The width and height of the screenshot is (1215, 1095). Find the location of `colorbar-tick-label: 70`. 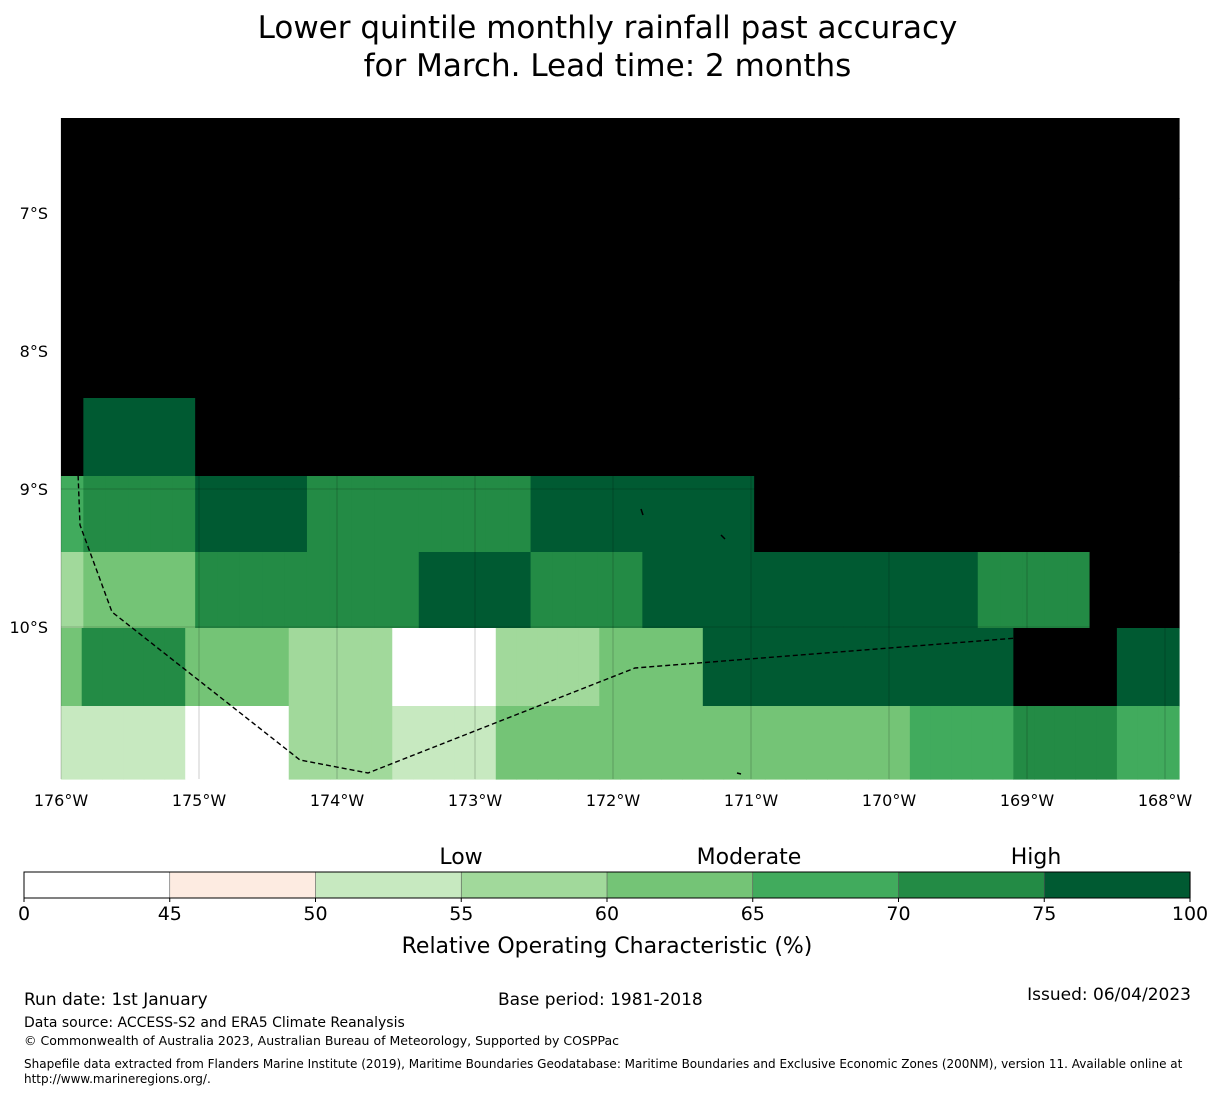

colorbar-tick-label: 70 is located at coordinates (898, 914).